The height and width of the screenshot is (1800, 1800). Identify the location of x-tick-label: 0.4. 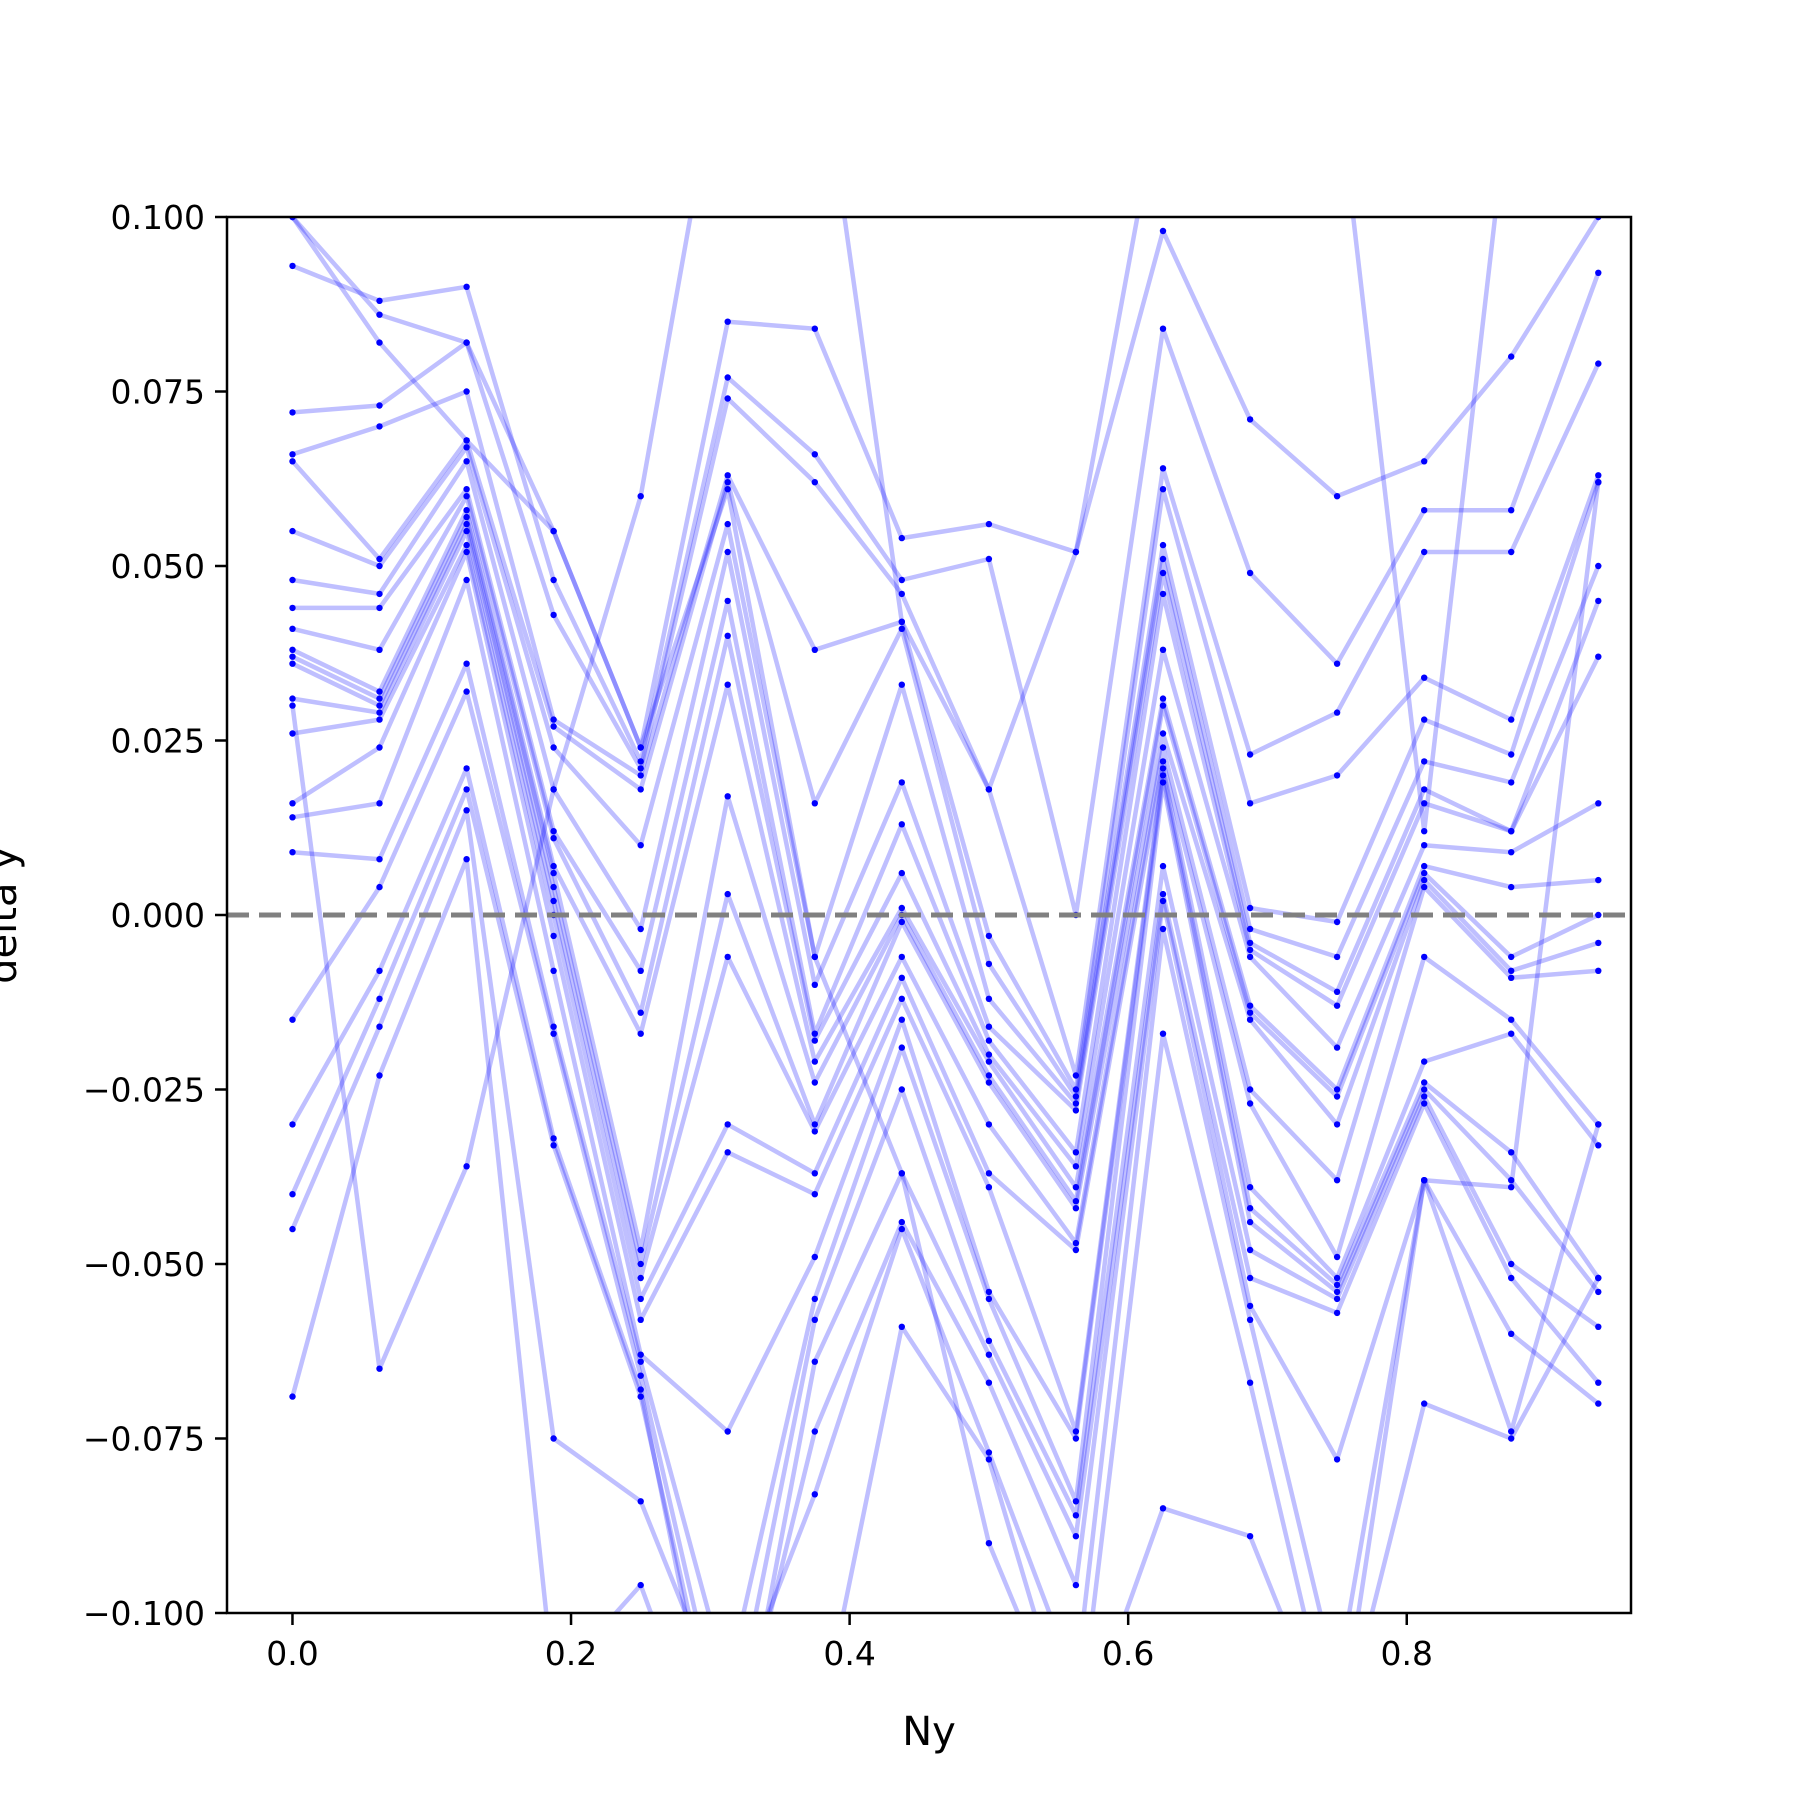
(849, 1653).